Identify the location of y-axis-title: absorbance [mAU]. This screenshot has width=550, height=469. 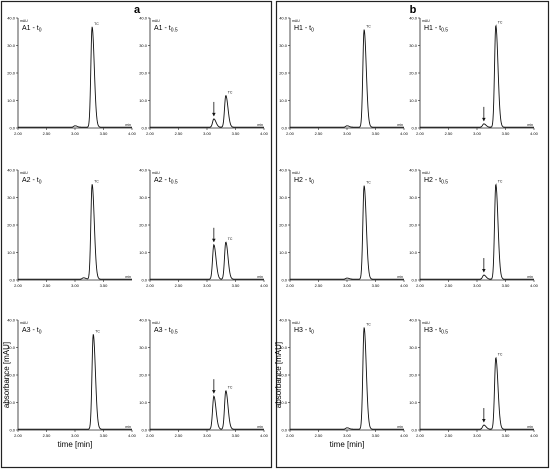
(6, 375).